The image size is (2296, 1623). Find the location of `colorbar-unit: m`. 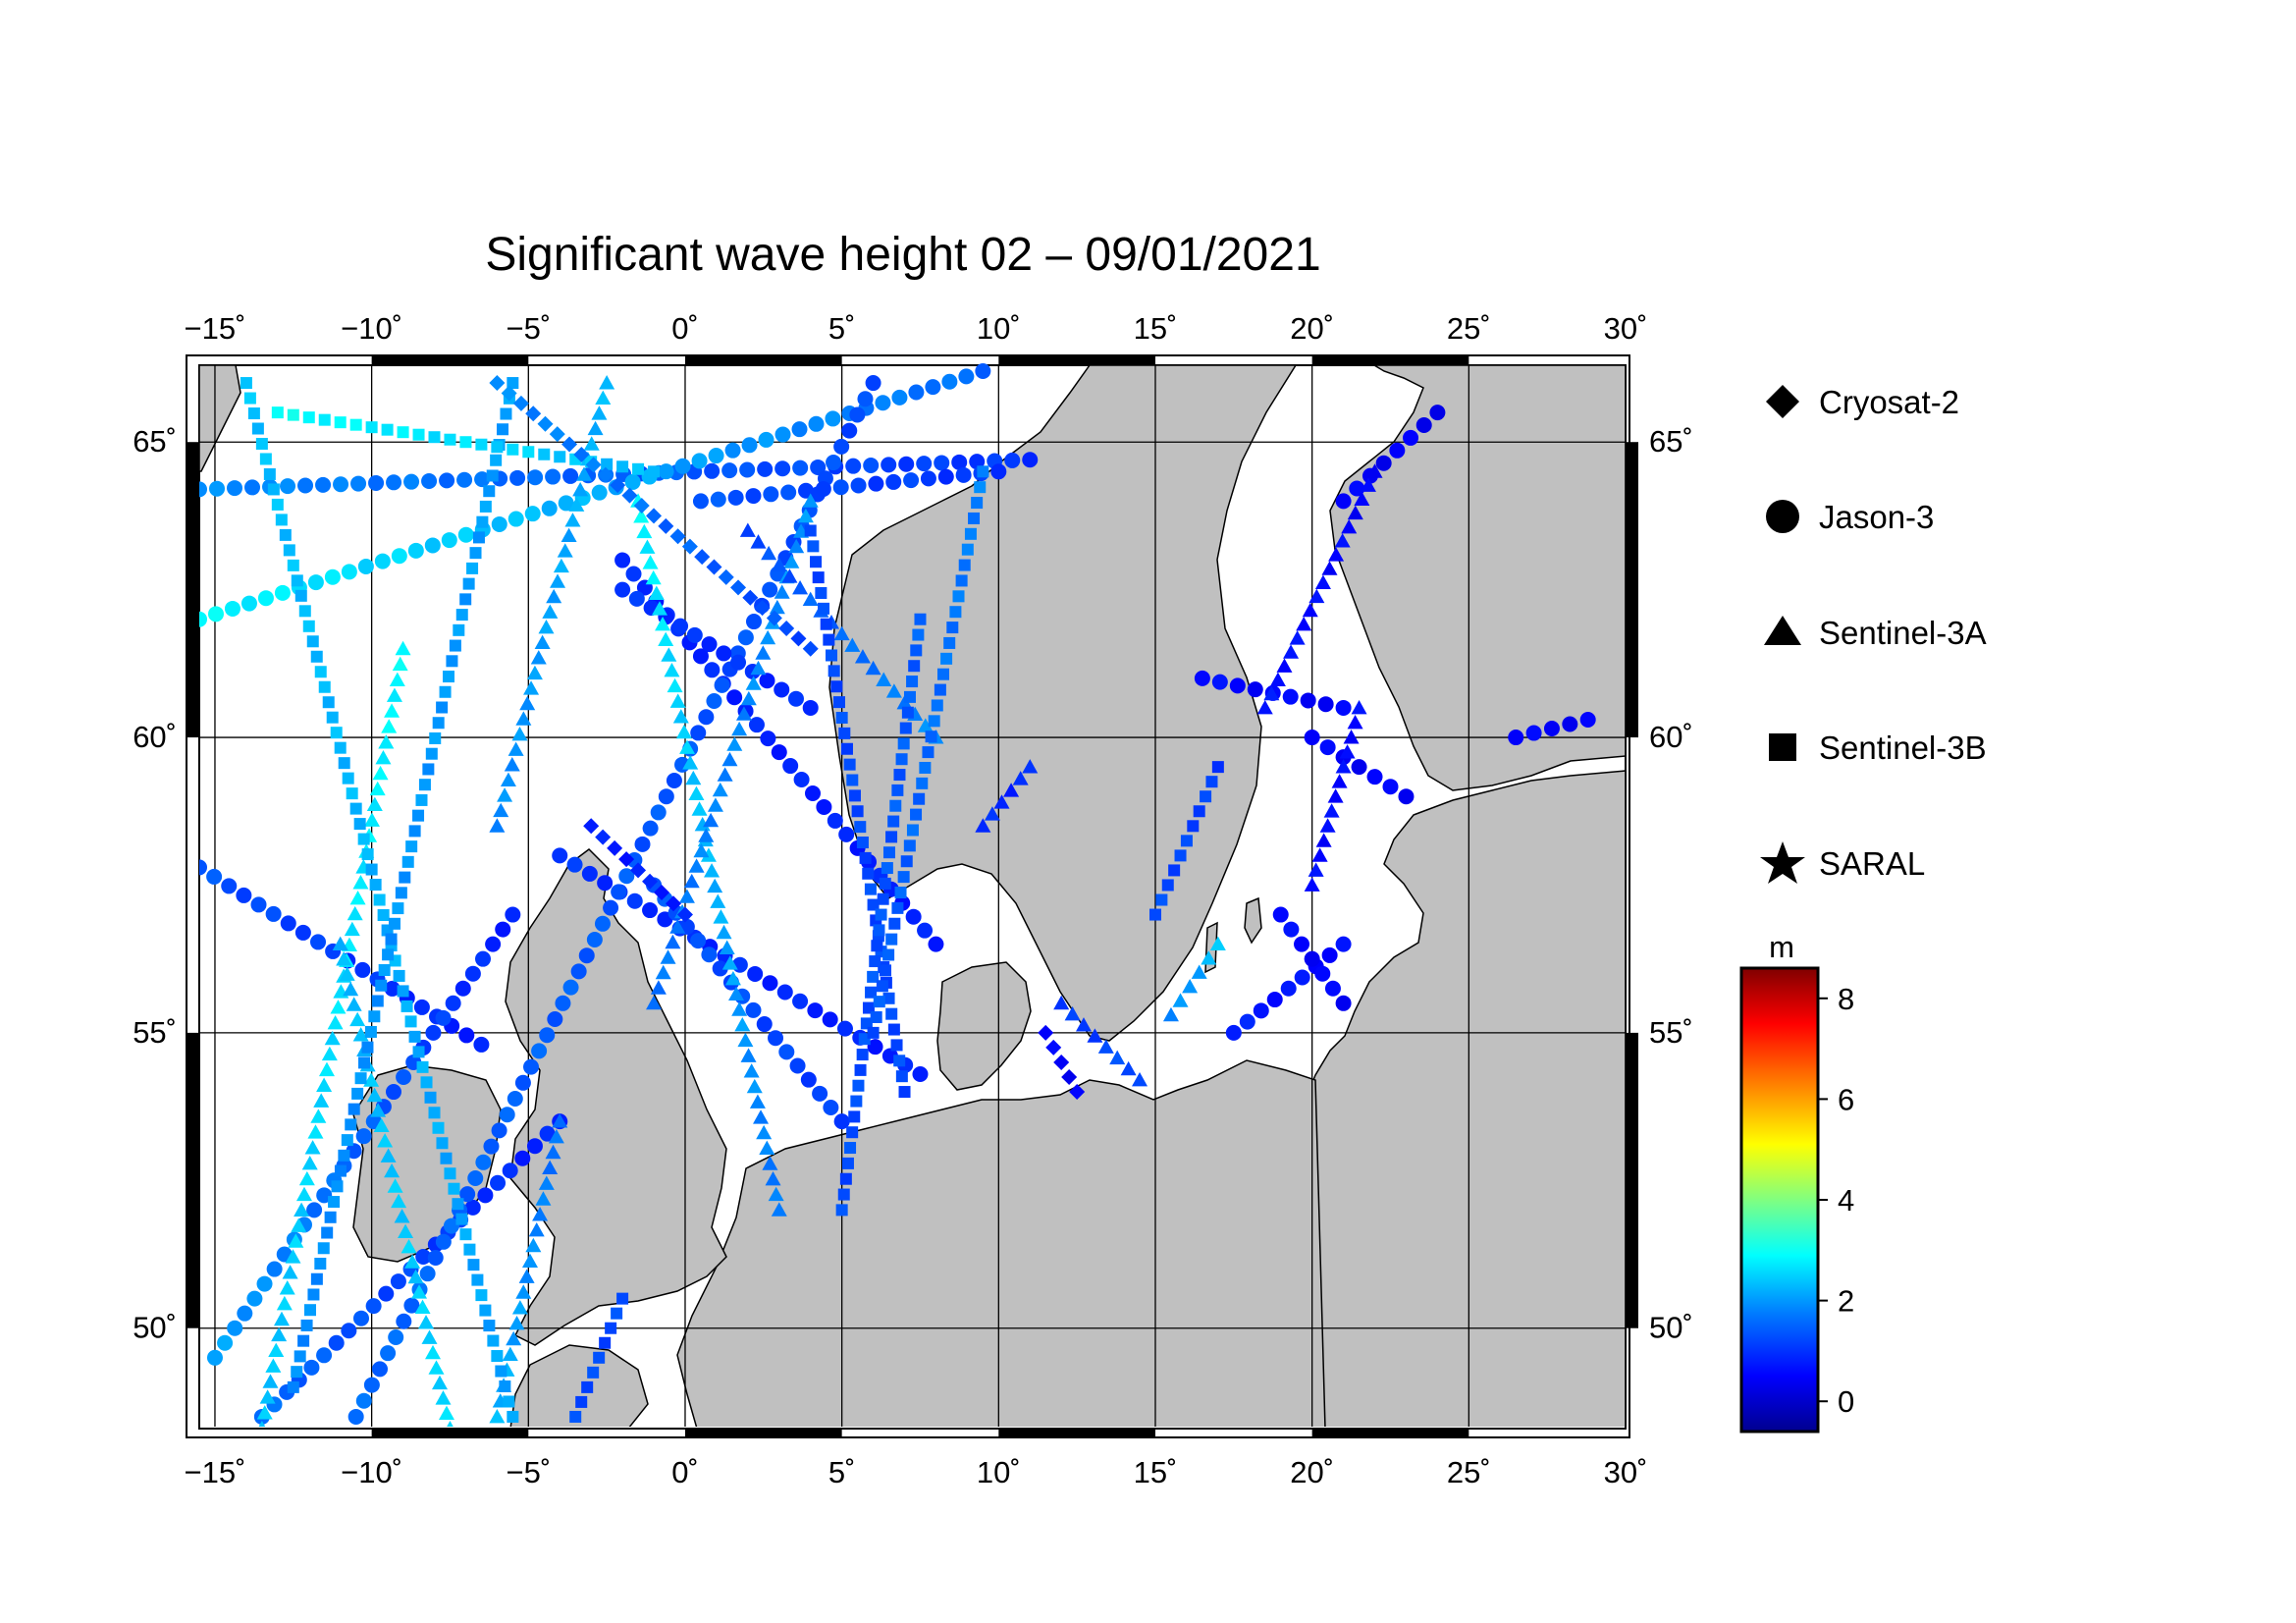

colorbar-unit: m is located at coordinates (1781, 947).